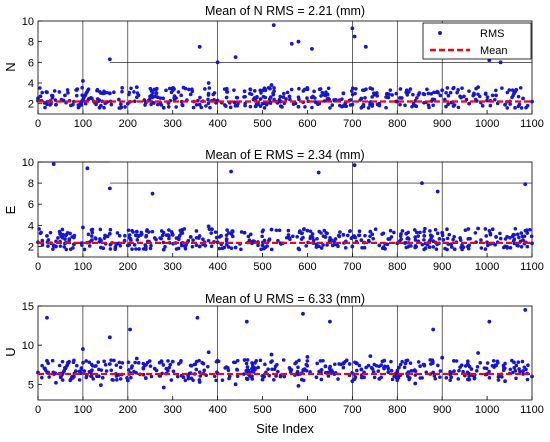  Describe the element at coordinates (397, 267) in the screenshot. I see `x-tick-label: 800` at that location.